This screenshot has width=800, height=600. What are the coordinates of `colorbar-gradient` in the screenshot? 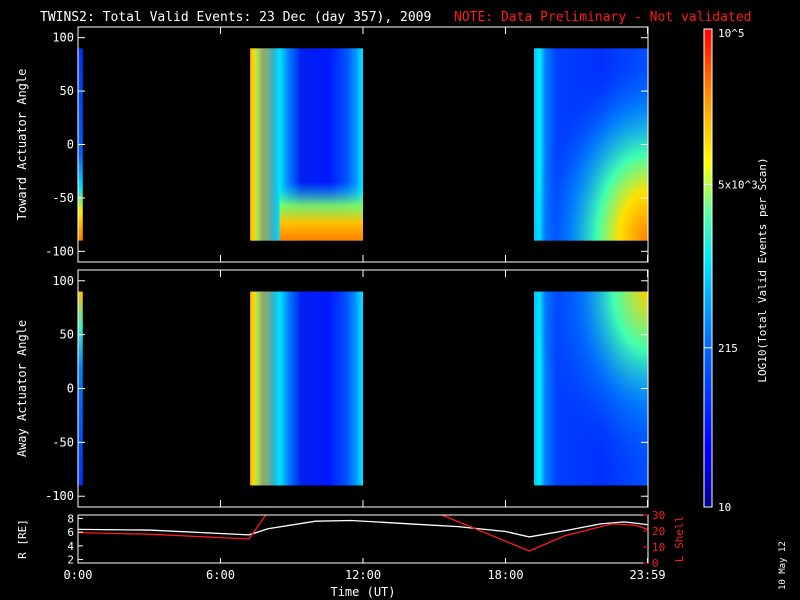 It's located at (708, 268).